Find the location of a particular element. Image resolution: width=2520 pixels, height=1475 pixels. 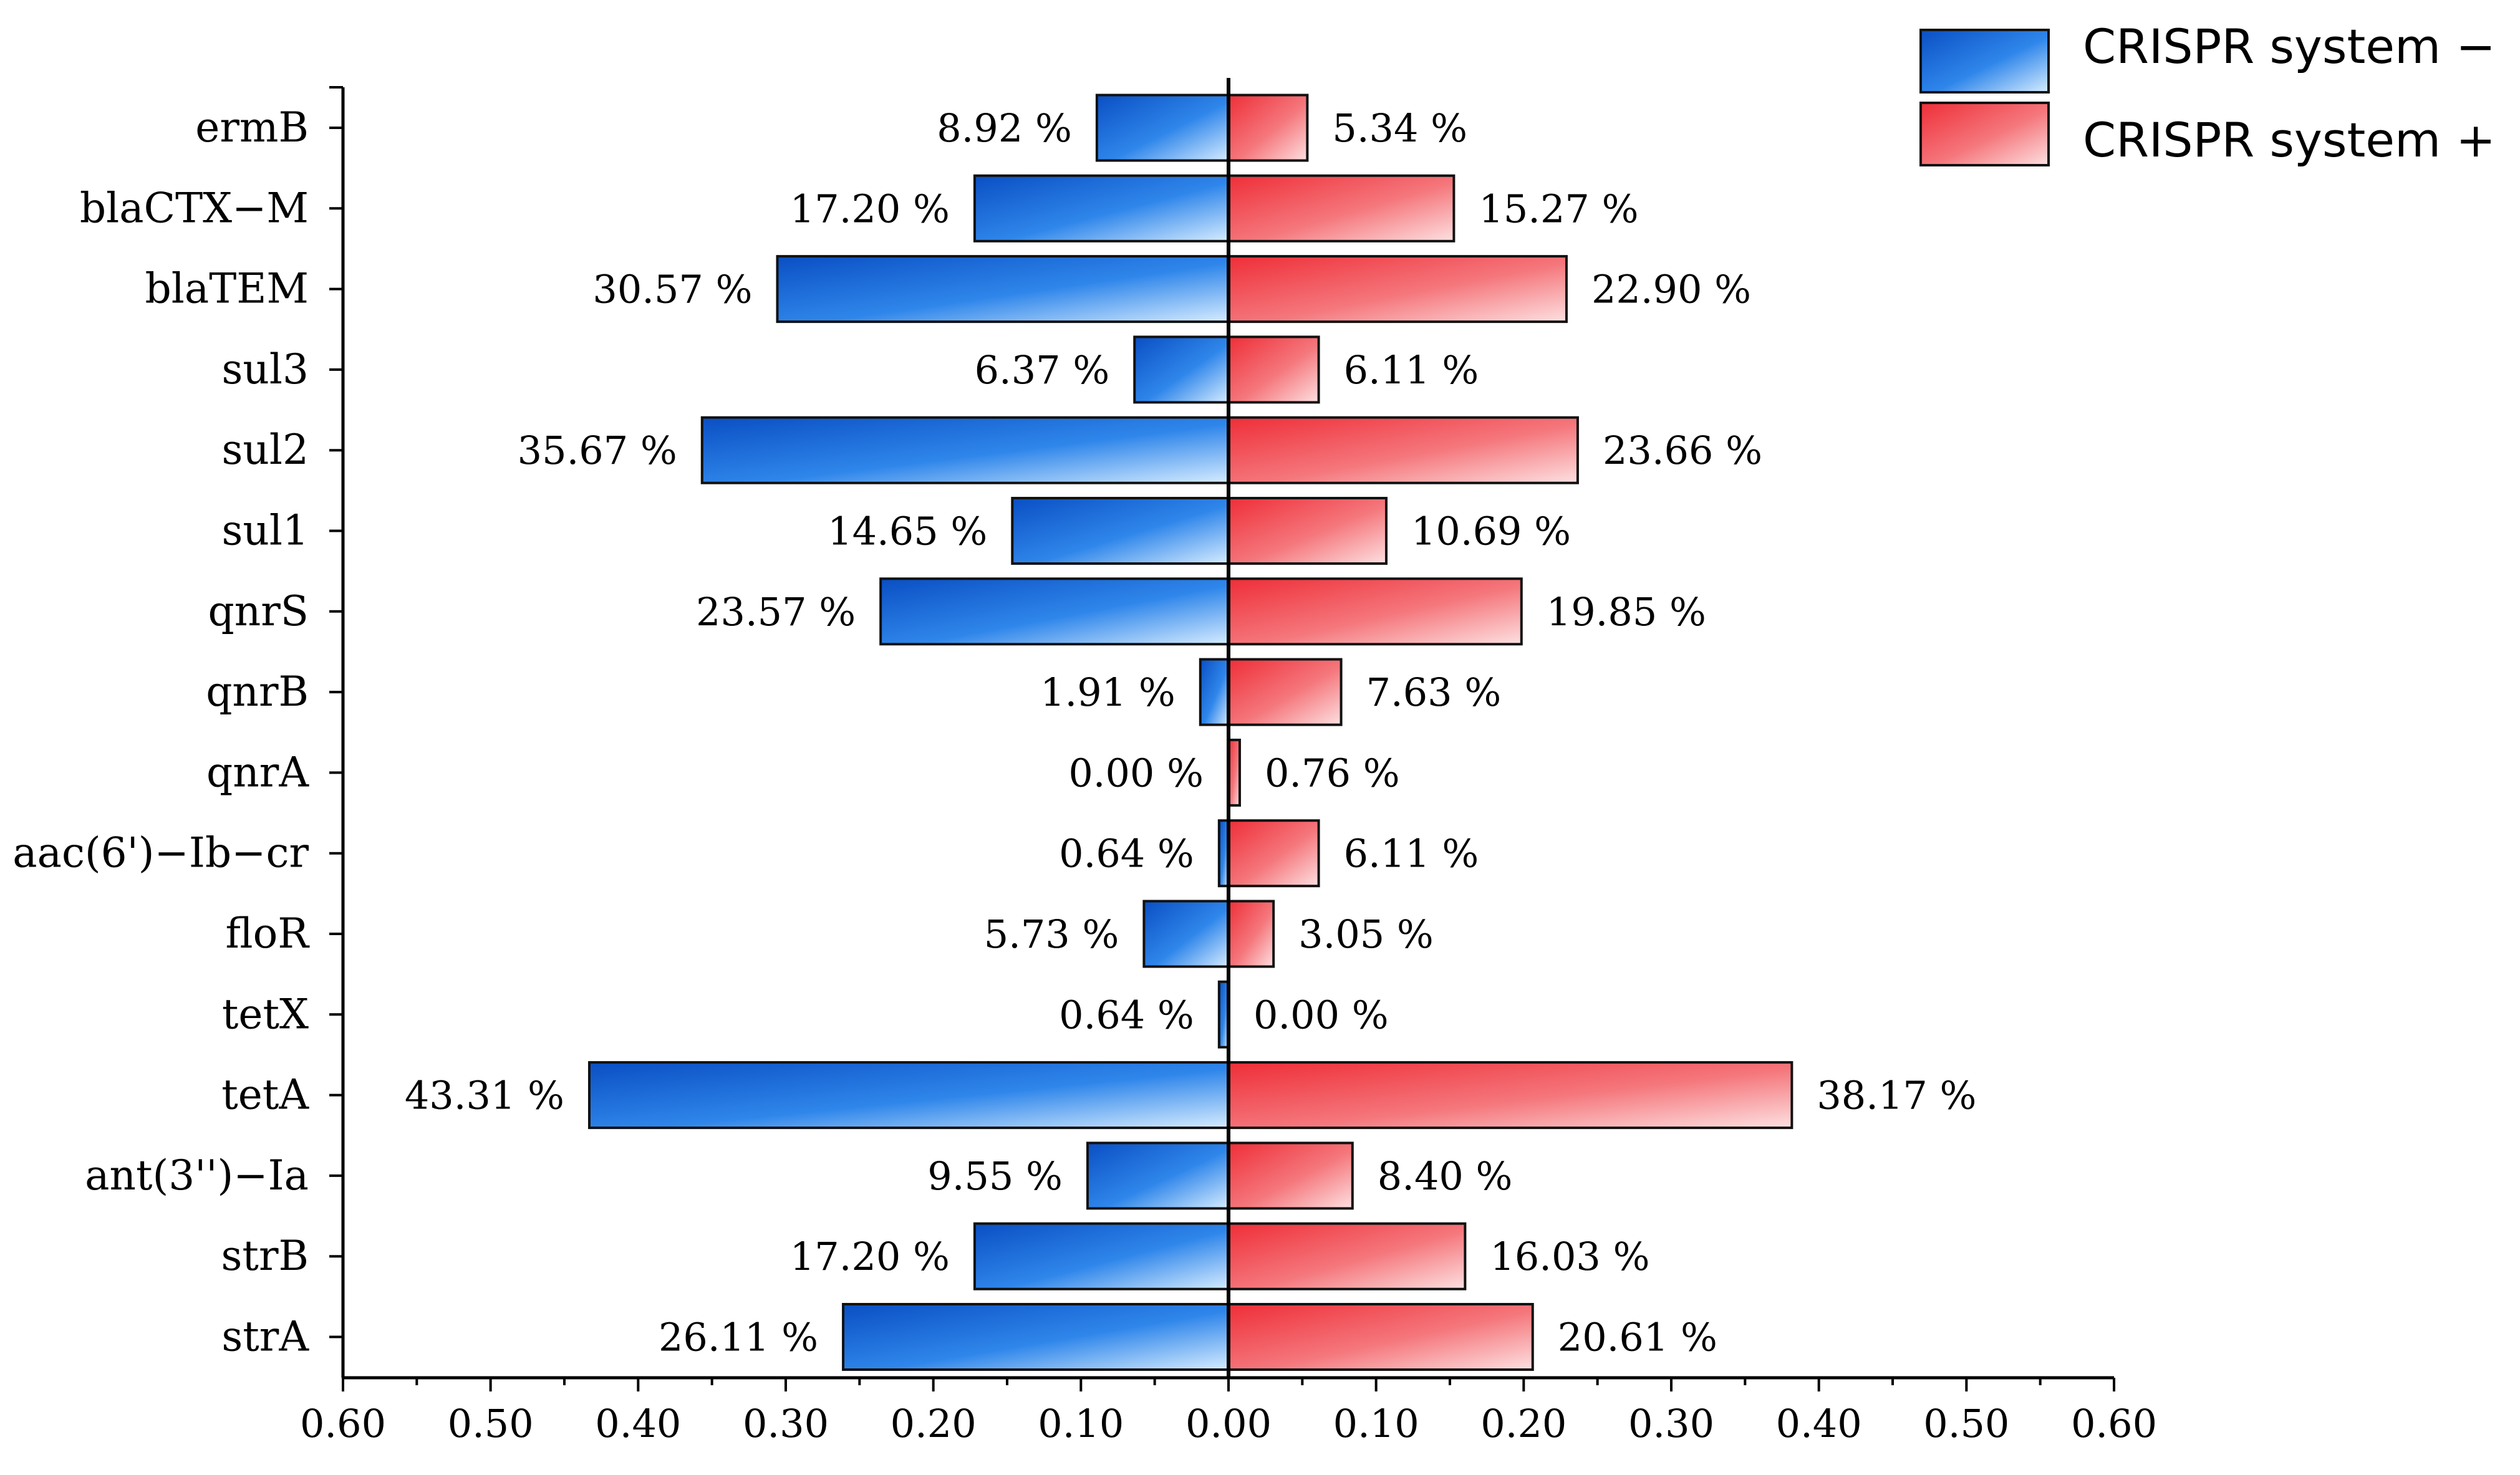

value-label-crispr-plus: 22.90 % is located at coordinates (1671, 289).